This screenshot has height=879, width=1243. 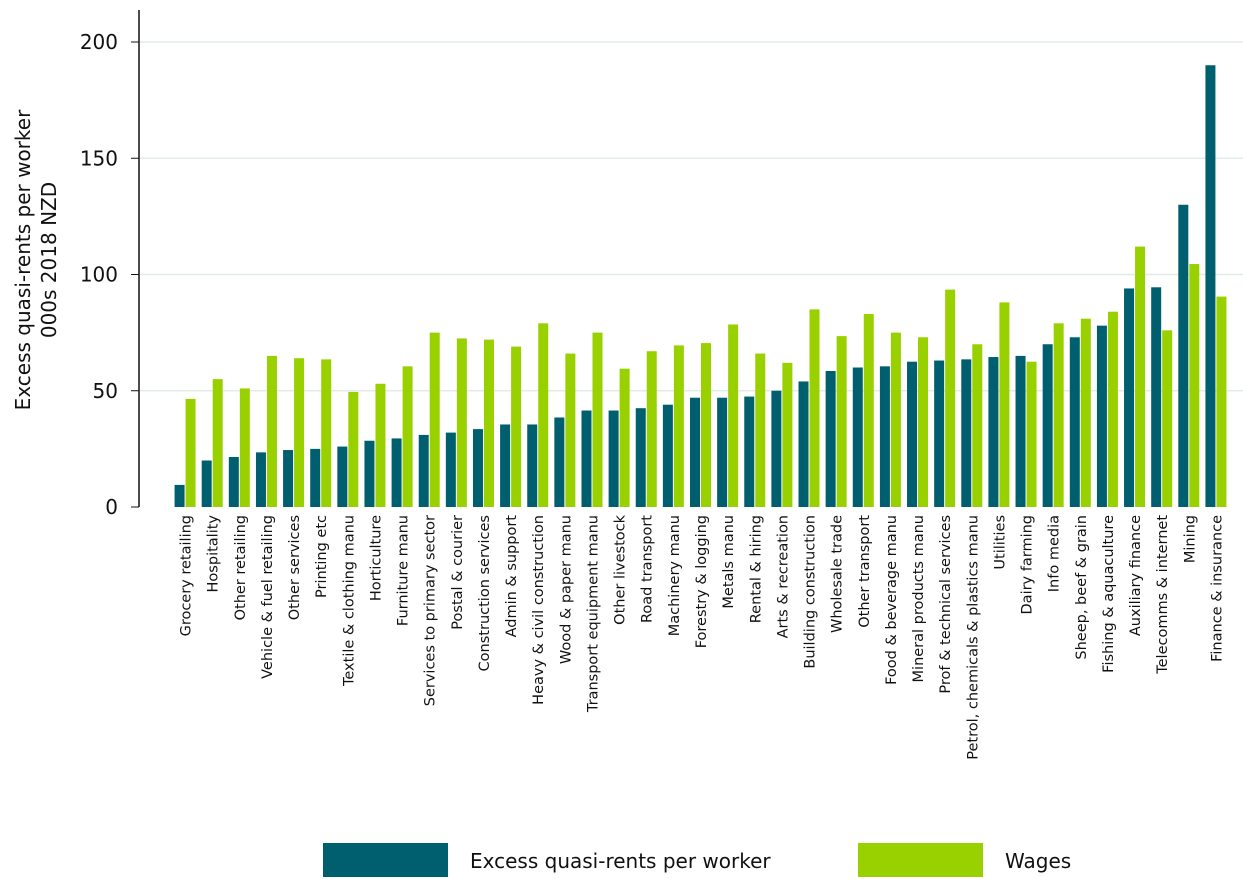 I want to click on legend-swatch, so click(x=920, y=860).